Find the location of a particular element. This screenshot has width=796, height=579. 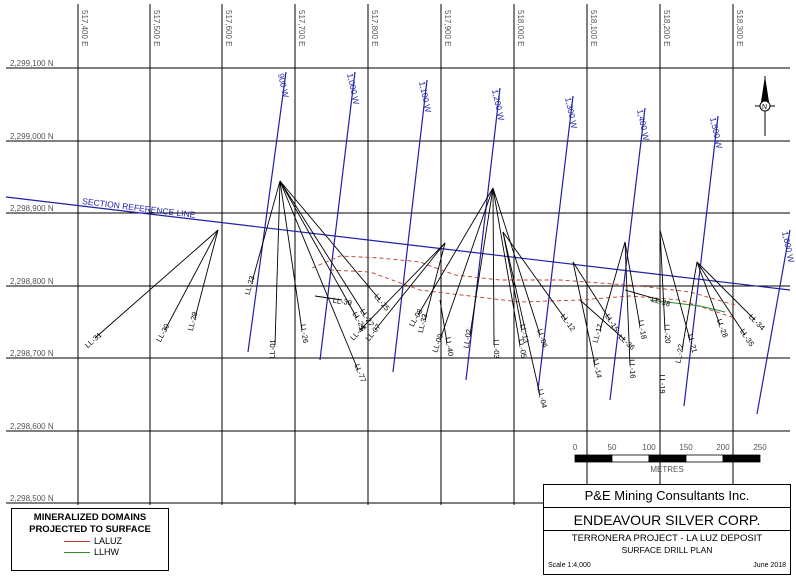

section-label: 1,600 W is located at coordinates (788, 246).